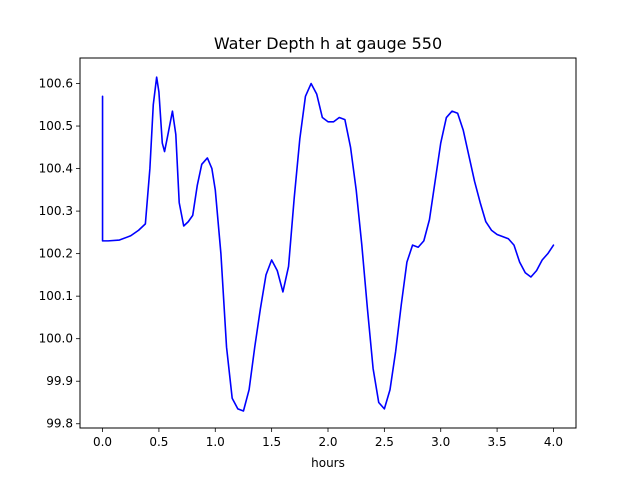 The width and height of the screenshot is (640, 480). I want to click on x-tick-label: 0.5, so click(158, 442).